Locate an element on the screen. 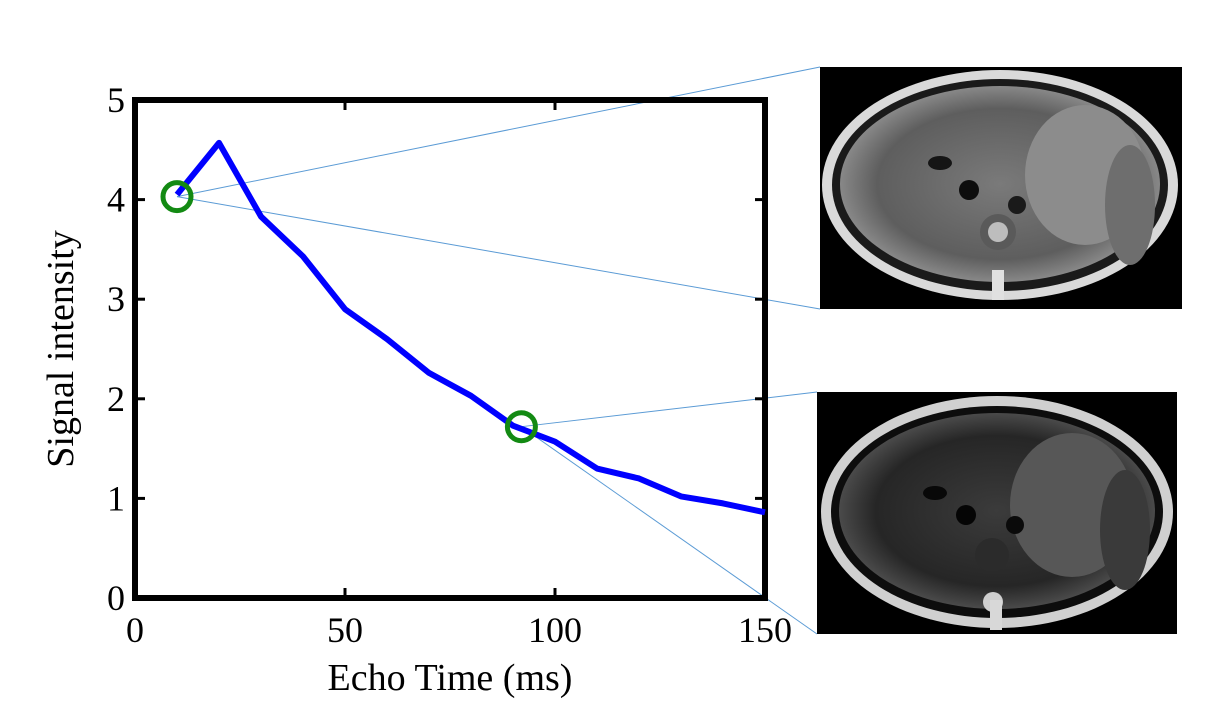 This screenshot has width=1219, height=724. y-tick-label: 1 is located at coordinates (116, 498).